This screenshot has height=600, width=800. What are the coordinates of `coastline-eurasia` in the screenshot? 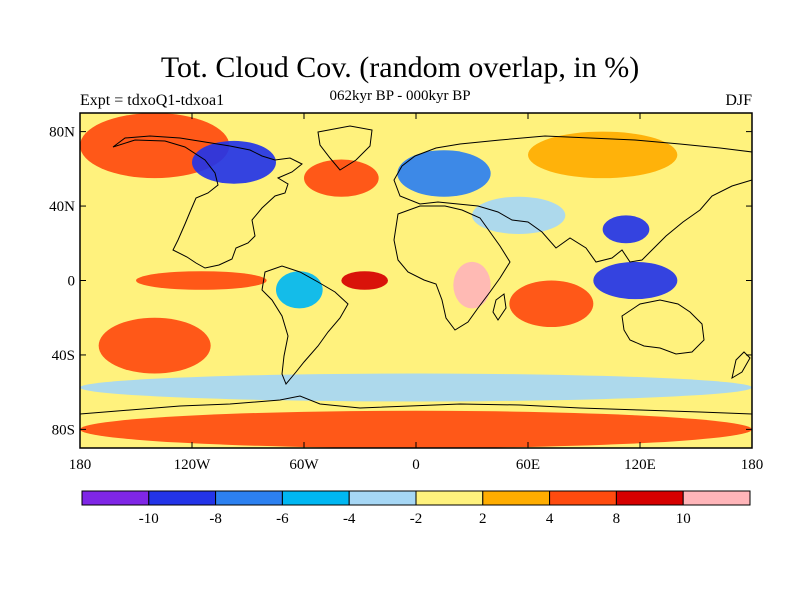 It's located at (573, 199).